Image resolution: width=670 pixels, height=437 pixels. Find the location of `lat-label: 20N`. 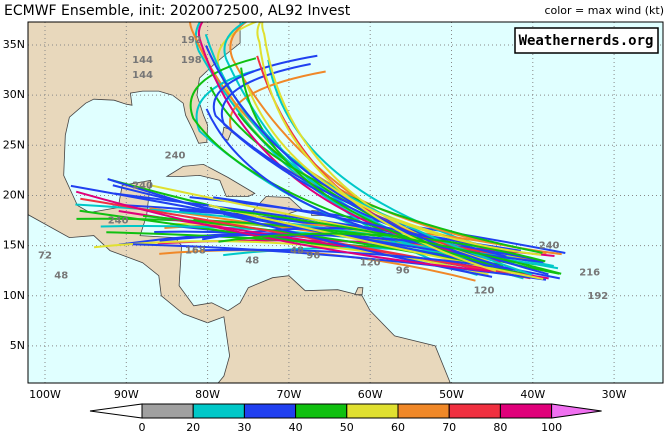

lat-label: 20N is located at coordinates (14, 194).